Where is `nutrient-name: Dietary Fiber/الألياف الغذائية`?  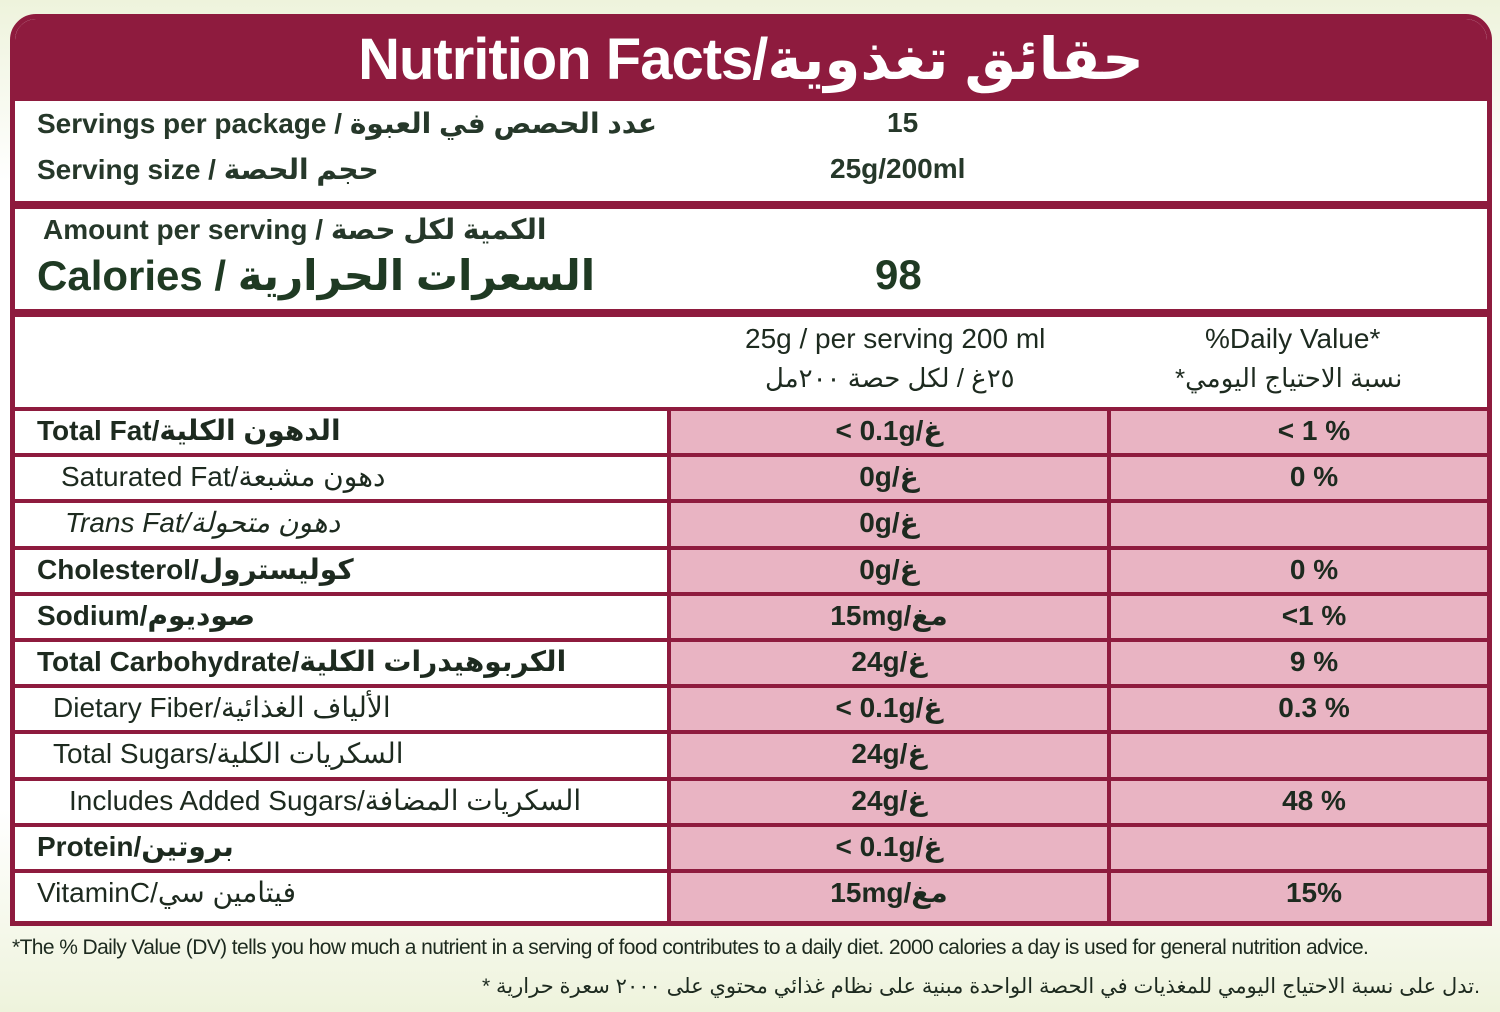 nutrient-name: Dietary Fiber/الألياف الغذائية is located at coordinates (341, 711).